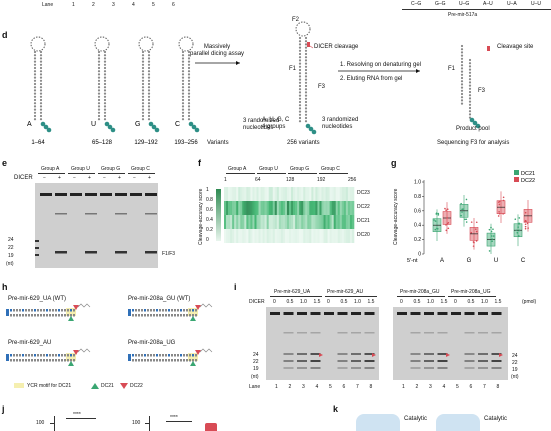 This screenshot has width=551, height=431. What do you see at coordinates (401, 302) in the screenshot?
I see `i-conc2-1: 0` at bounding box center [401, 302].